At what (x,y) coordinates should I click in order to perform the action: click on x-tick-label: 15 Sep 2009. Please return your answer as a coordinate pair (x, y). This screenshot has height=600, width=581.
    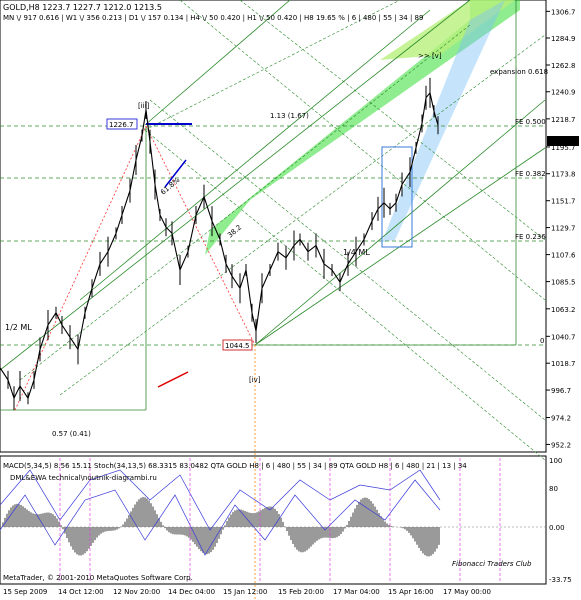
    Looking at the image, I should click on (25, 592).